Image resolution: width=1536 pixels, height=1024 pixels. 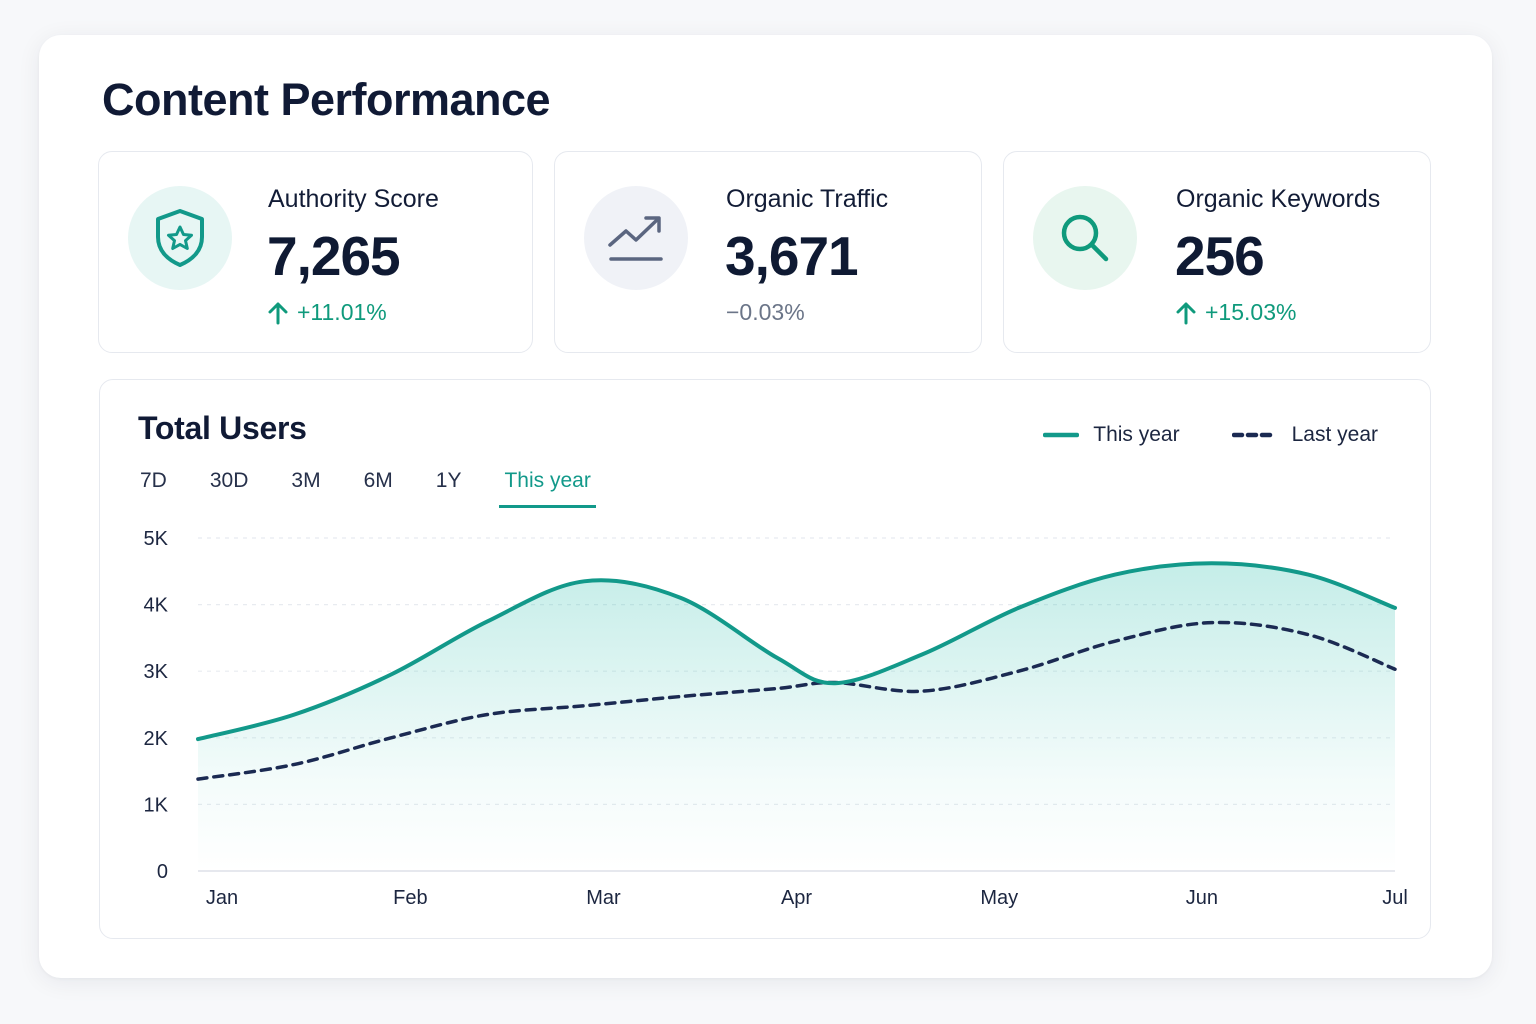 I want to click on tab-6m: 6M, so click(x=378, y=480).